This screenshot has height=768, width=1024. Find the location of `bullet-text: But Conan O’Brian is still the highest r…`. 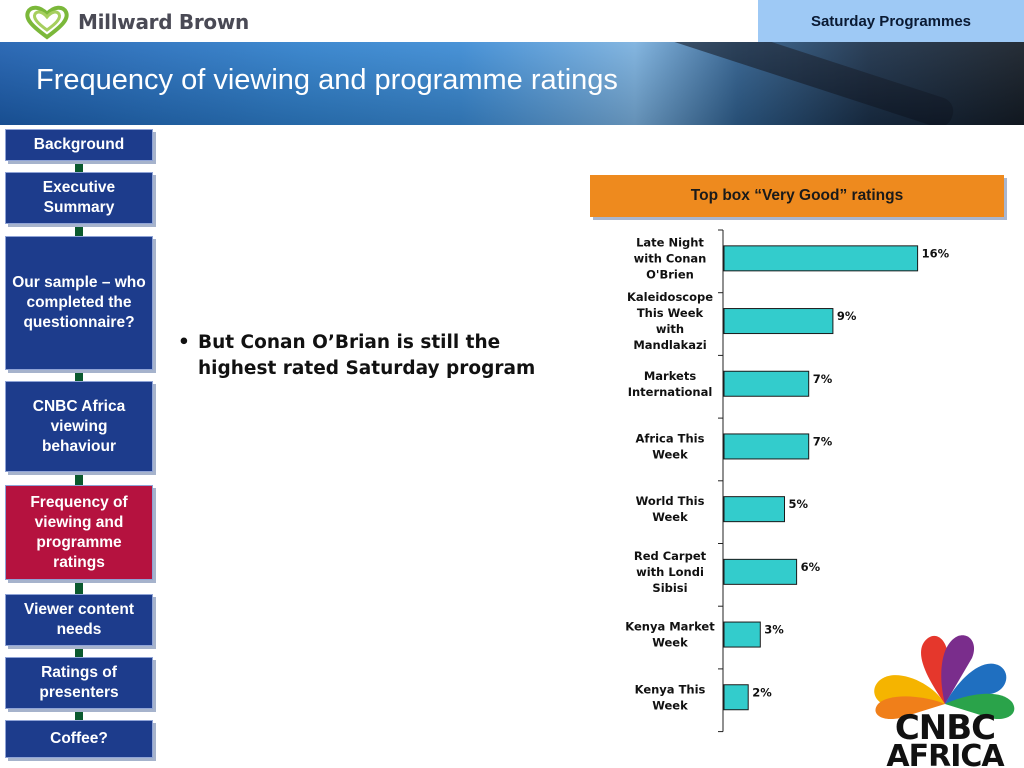

bullet-text: But Conan O’Brian is still the highest r… is located at coordinates (367, 355).